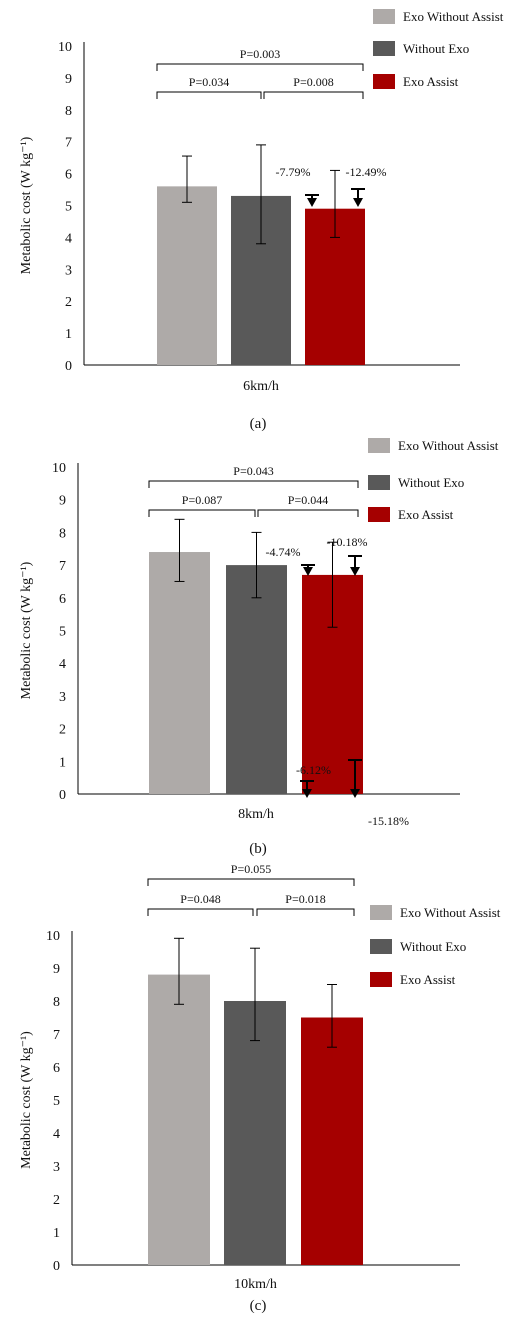 The height and width of the screenshot is (1330, 527). Describe the element at coordinates (209, 82) in the screenshot. I see `p-value-1-label: P=0.034` at that location.